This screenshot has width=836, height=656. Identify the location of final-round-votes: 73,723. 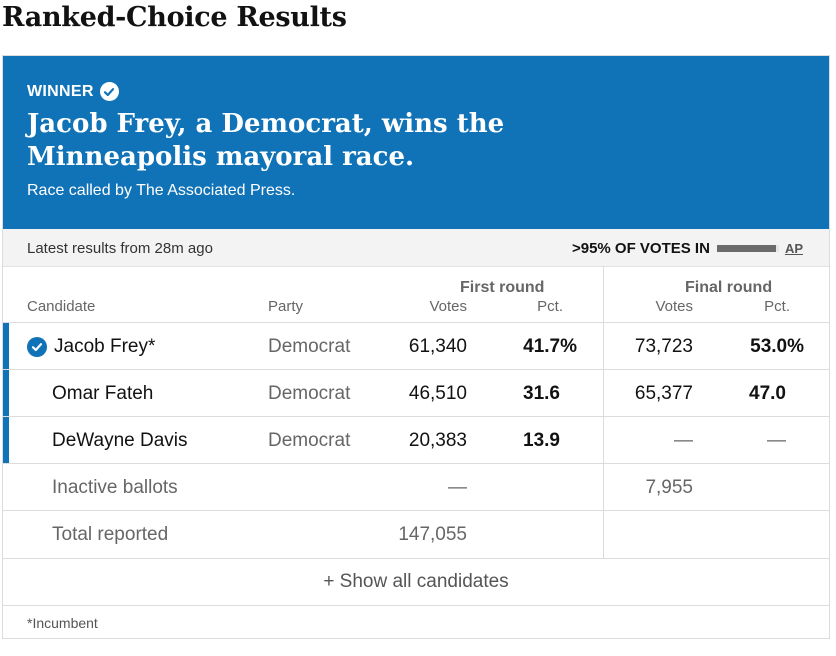
(663, 346).